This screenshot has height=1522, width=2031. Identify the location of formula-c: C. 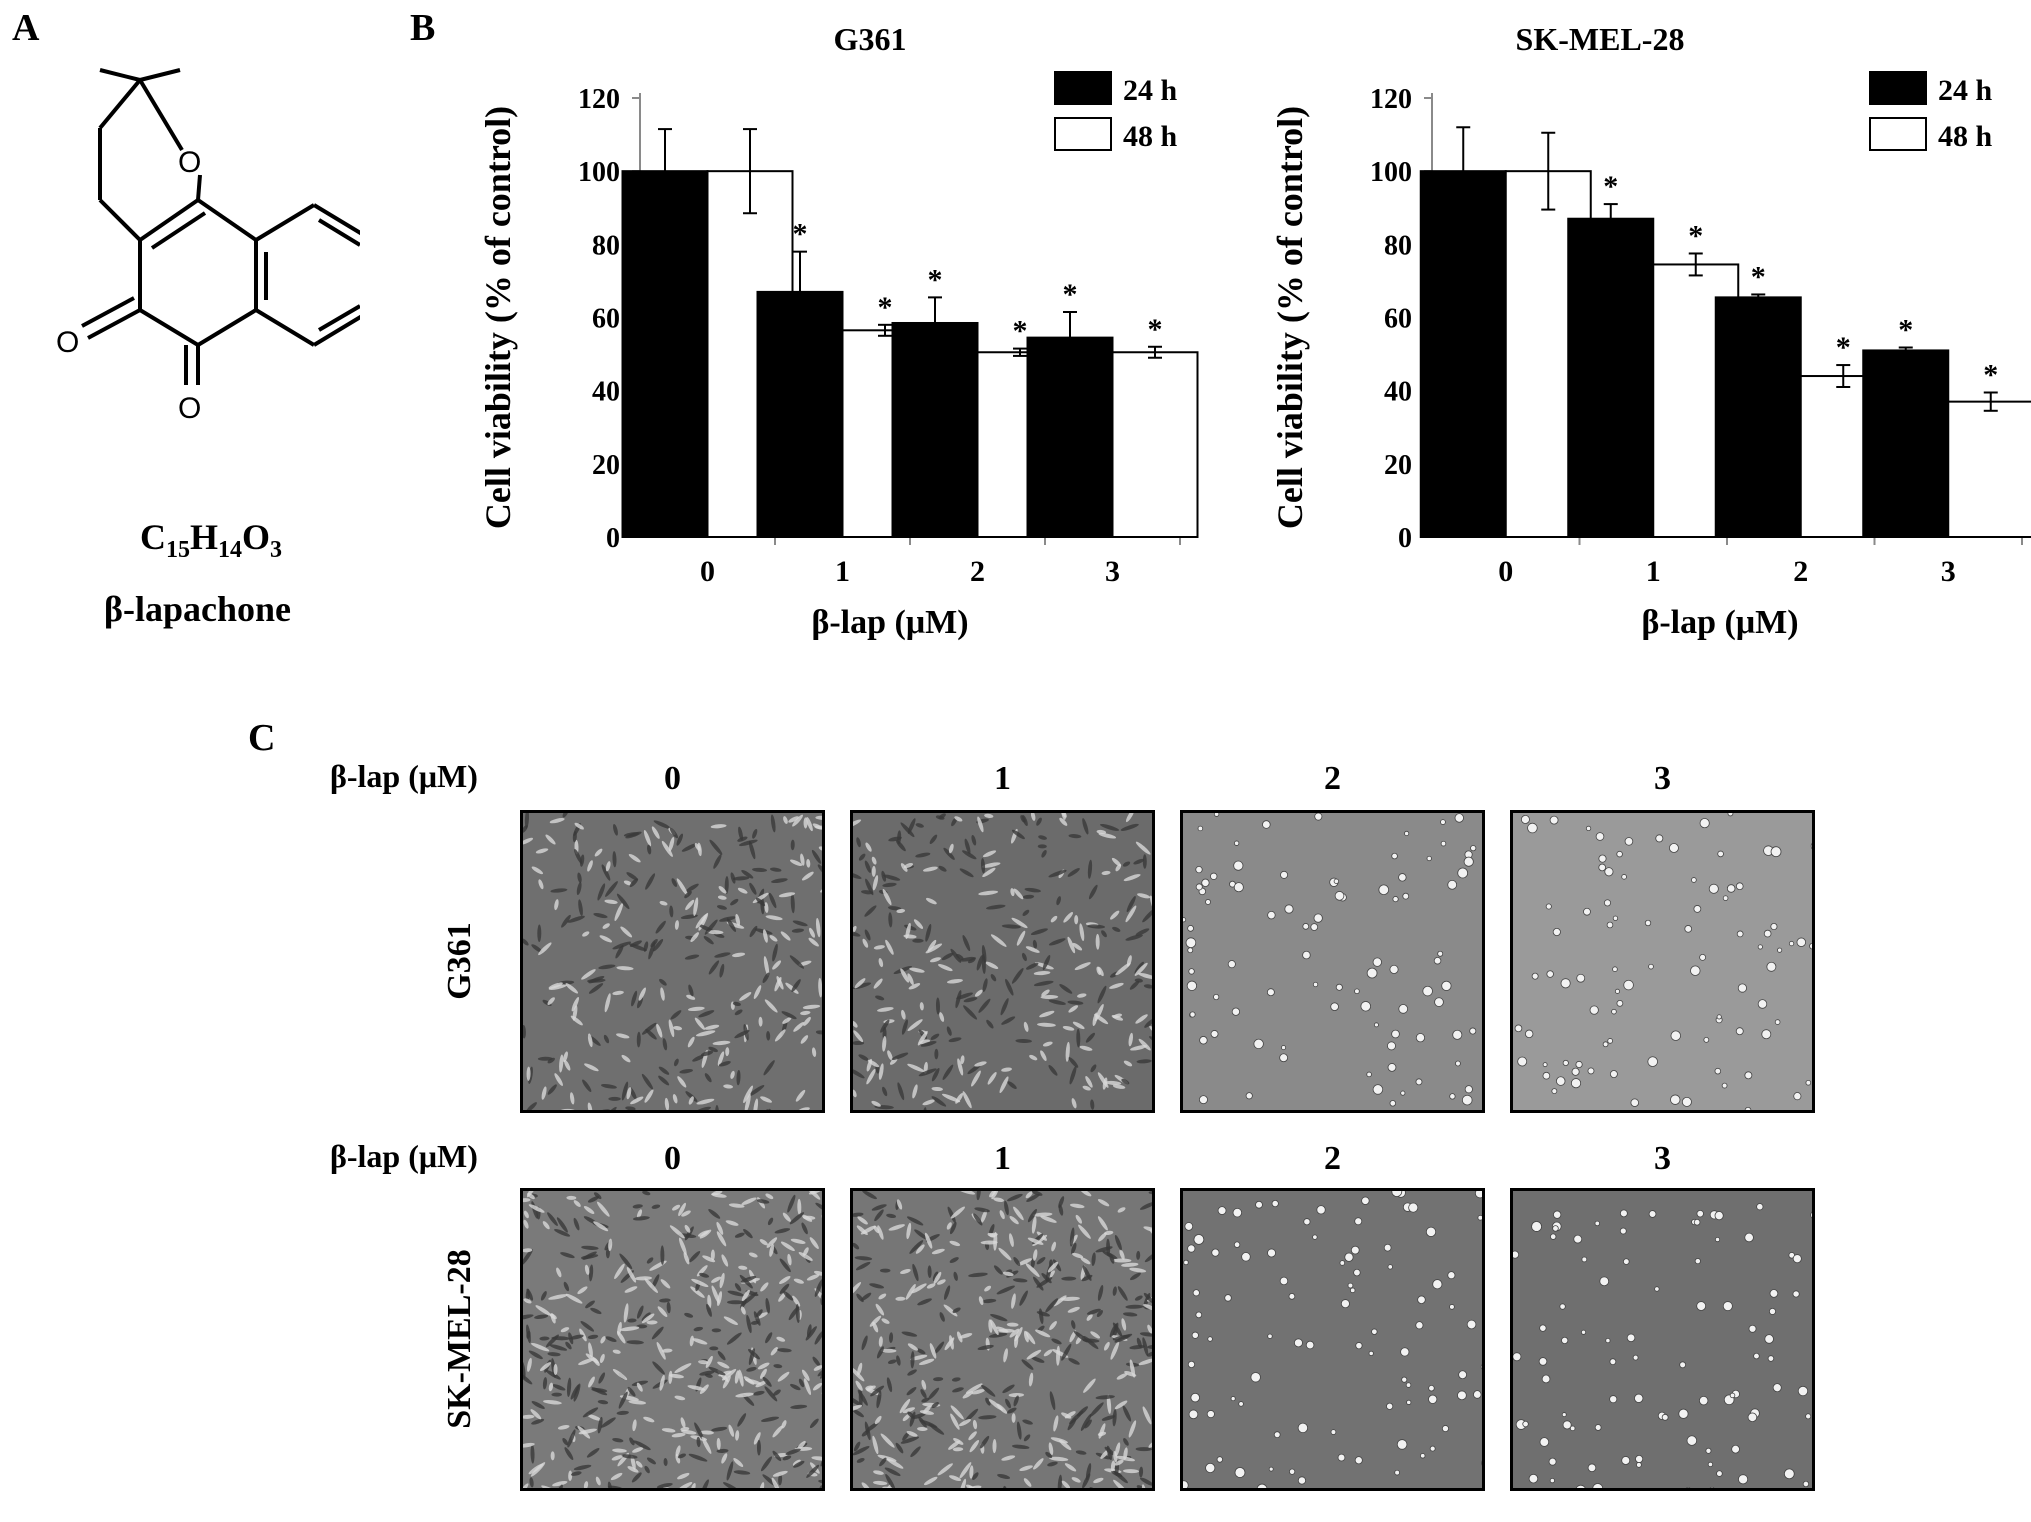
(153, 537).